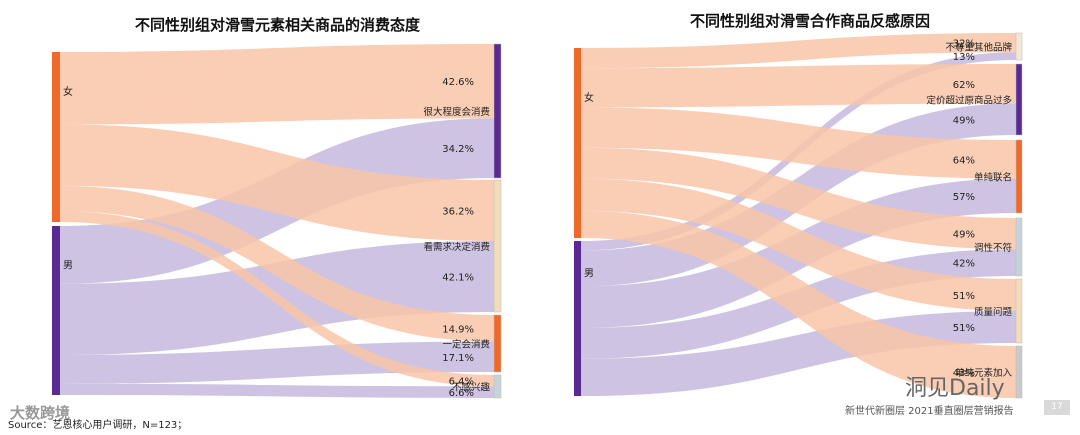  I want to click on report-name: 新世代新圈层 2021垂直圈层营销报告, so click(929, 411).